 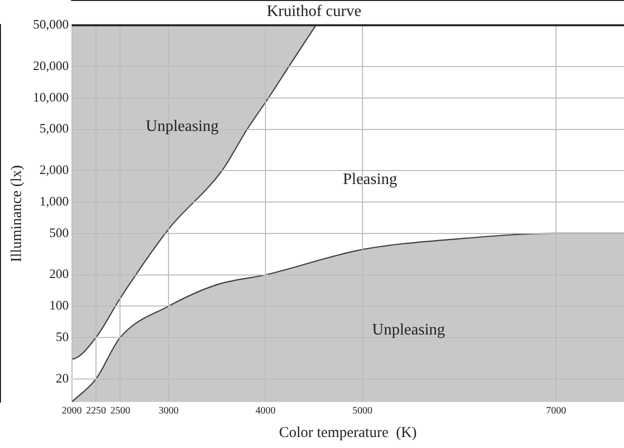 What do you see at coordinates (120, 411) in the screenshot?
I see `x-tick-label: 2500` at bounding box center [120, 411].